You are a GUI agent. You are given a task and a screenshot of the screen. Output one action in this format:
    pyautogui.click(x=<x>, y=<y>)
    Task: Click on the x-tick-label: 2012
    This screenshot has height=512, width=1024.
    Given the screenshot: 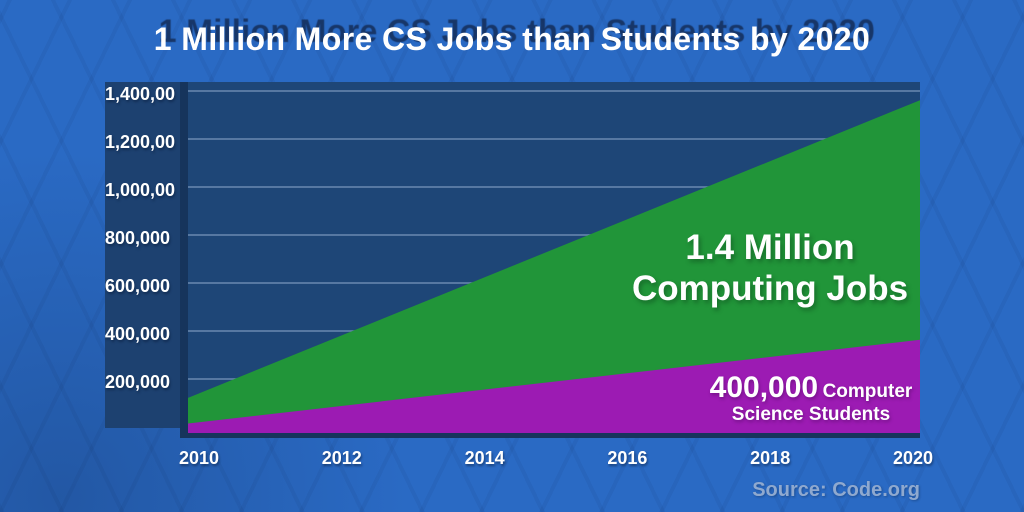 What is the action you would take?
    pyautogui.click(x=341, y=458)
    